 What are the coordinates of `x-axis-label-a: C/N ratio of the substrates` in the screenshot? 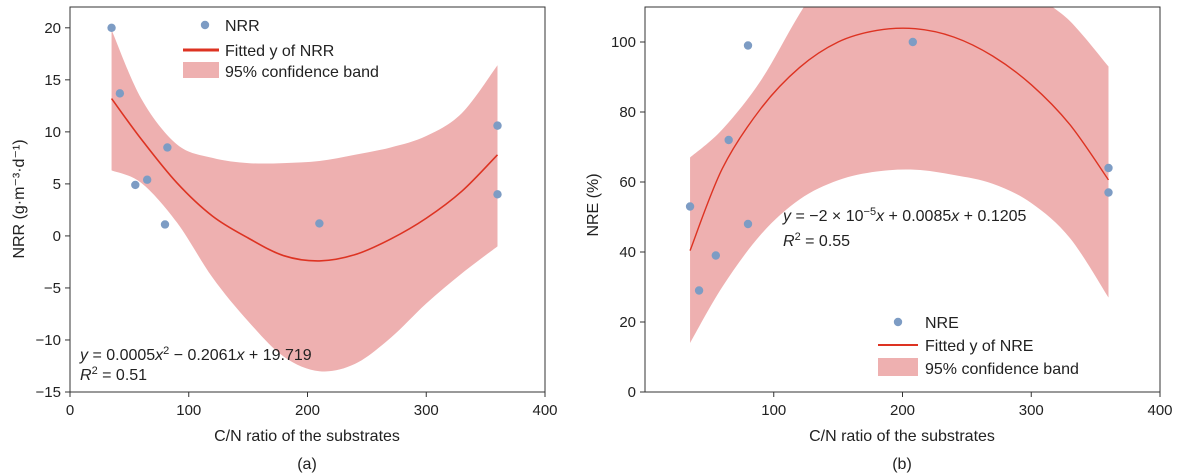 It's located at (307, 436).